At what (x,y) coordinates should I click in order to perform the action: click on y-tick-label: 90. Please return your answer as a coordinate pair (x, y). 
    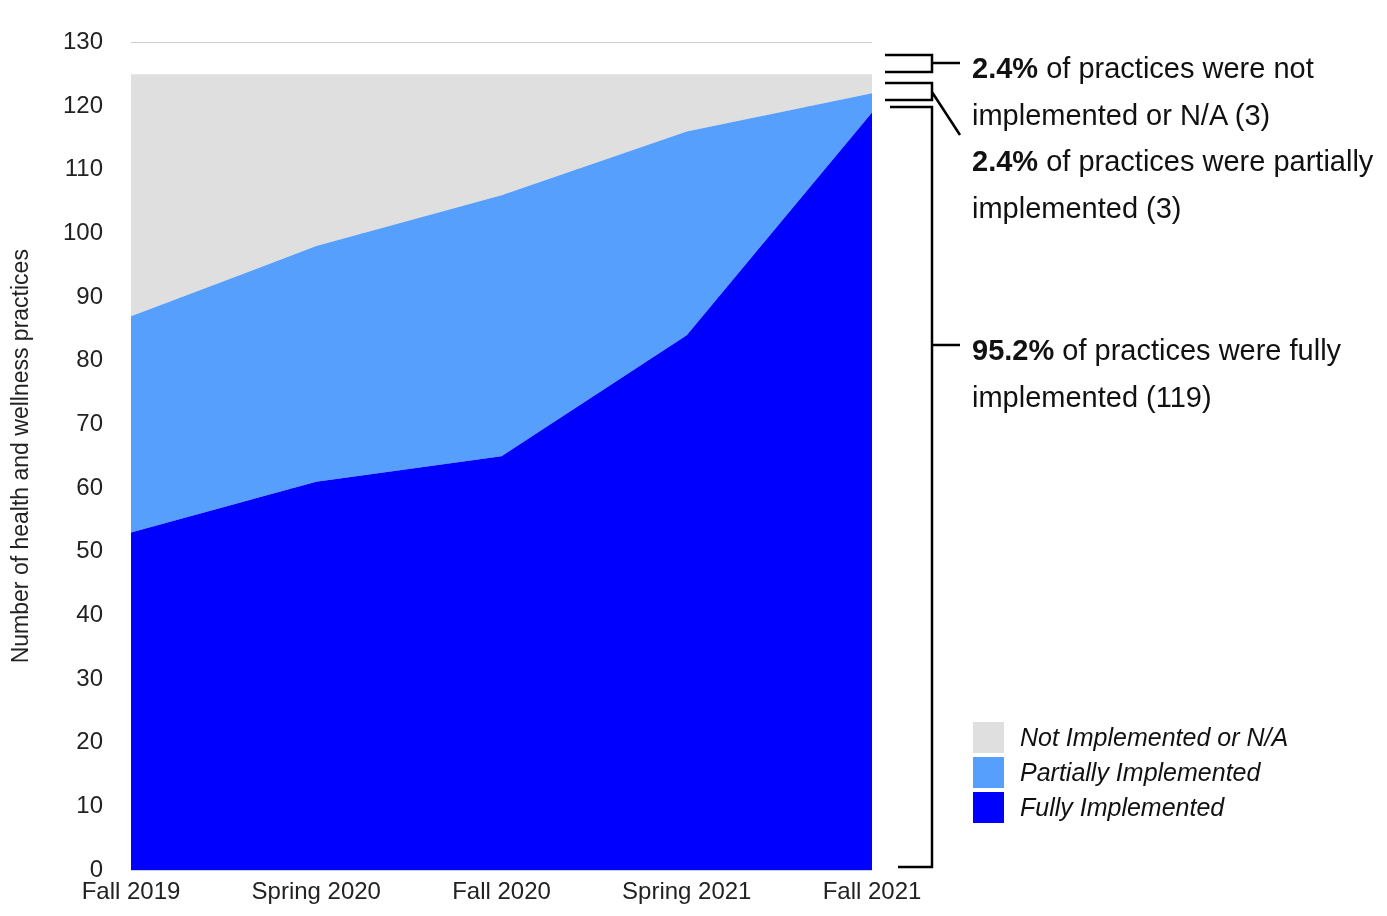
    Looking at the image, I should click on (89, 295).